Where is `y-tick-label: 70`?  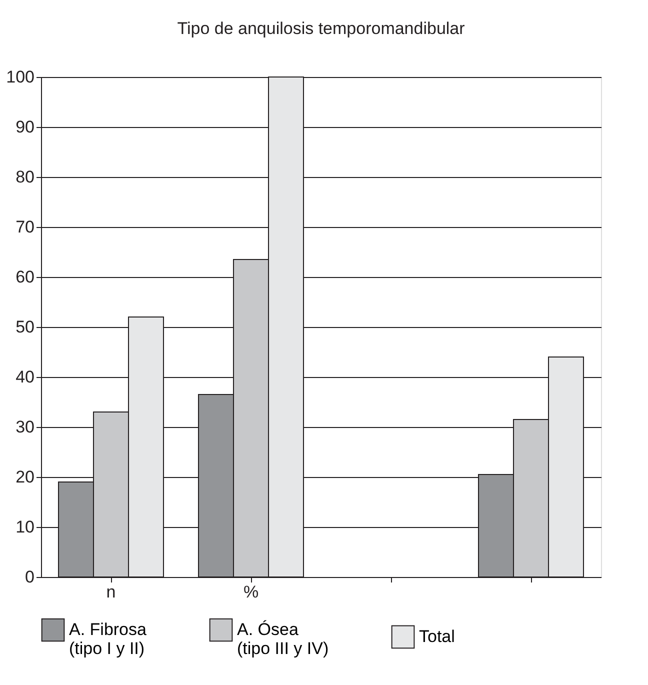 y-tick-label: 70 is located at coordinates (25, 227).